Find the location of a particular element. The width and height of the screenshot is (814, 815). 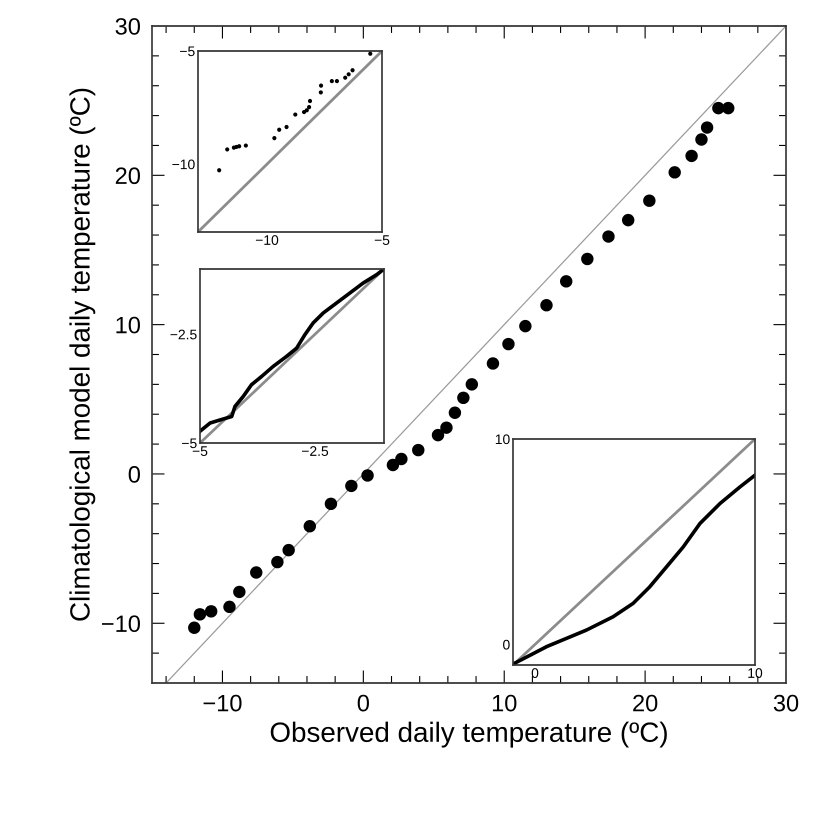

y-tick-label: 10 is located at coordinates (128, 325).